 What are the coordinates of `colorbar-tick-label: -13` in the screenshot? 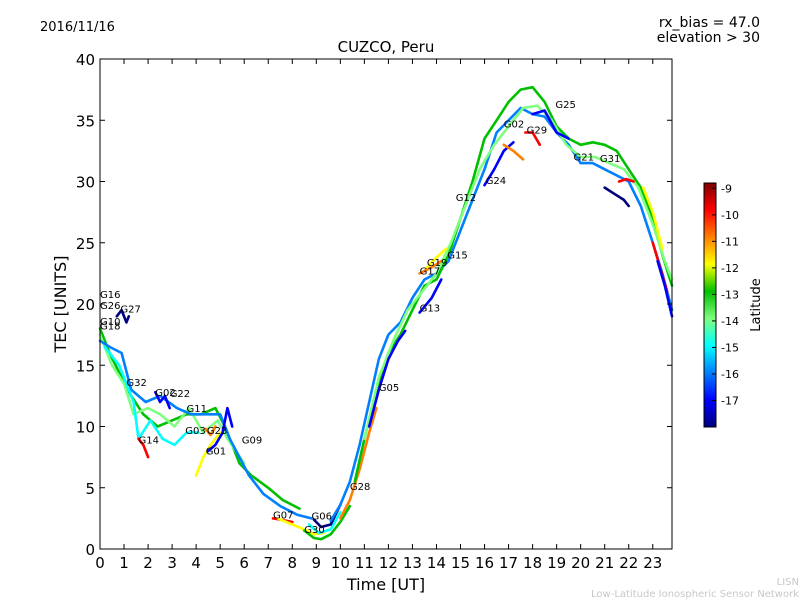 It's located at (730, 294).